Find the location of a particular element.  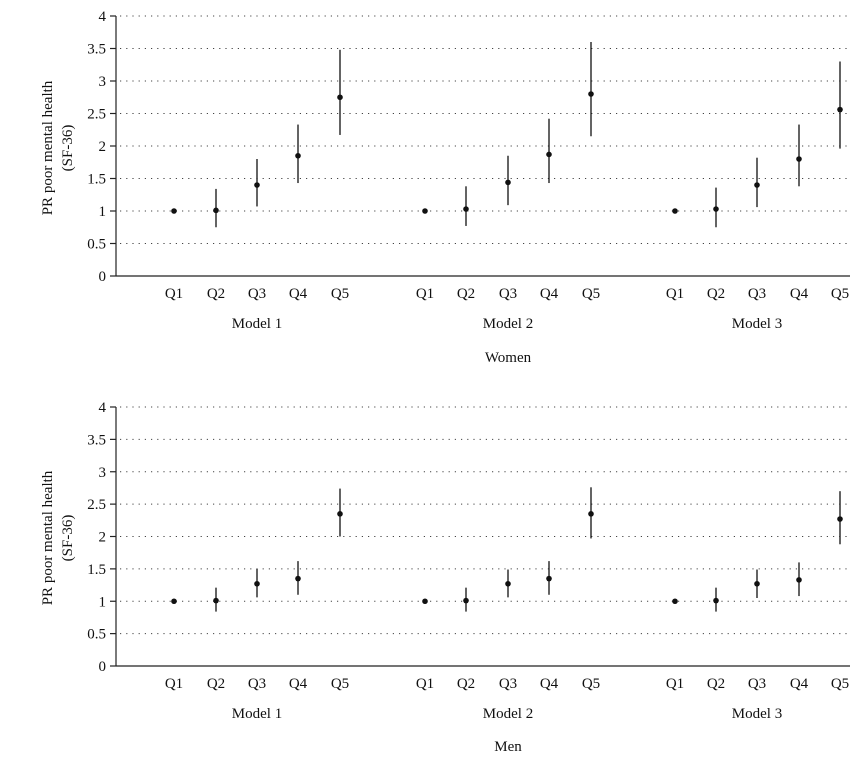

panel-label: Women is located at coordinates (508, 358).